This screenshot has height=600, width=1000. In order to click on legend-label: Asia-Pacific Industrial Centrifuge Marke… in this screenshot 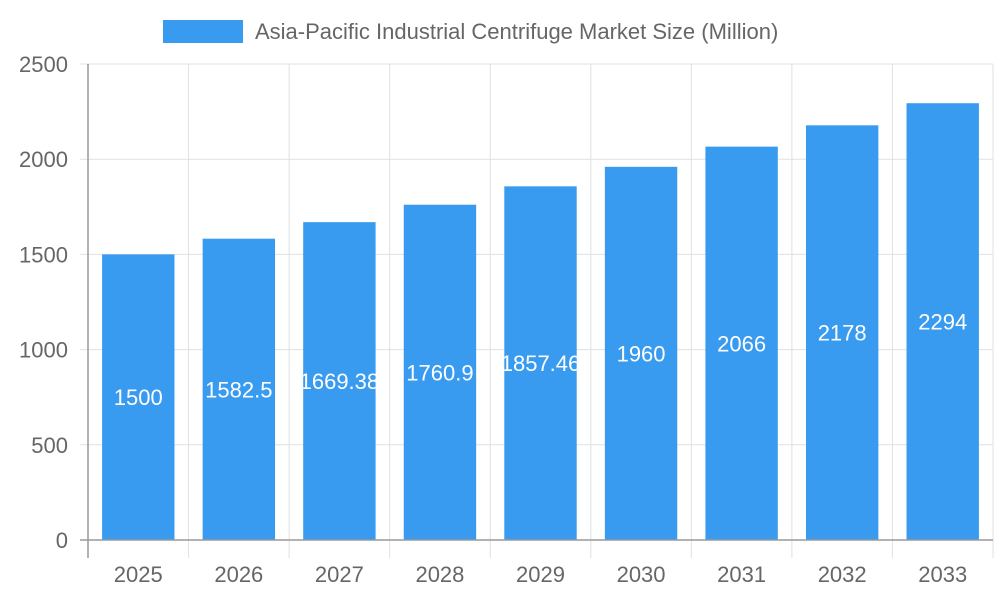, I will do `click(516, 31)`.